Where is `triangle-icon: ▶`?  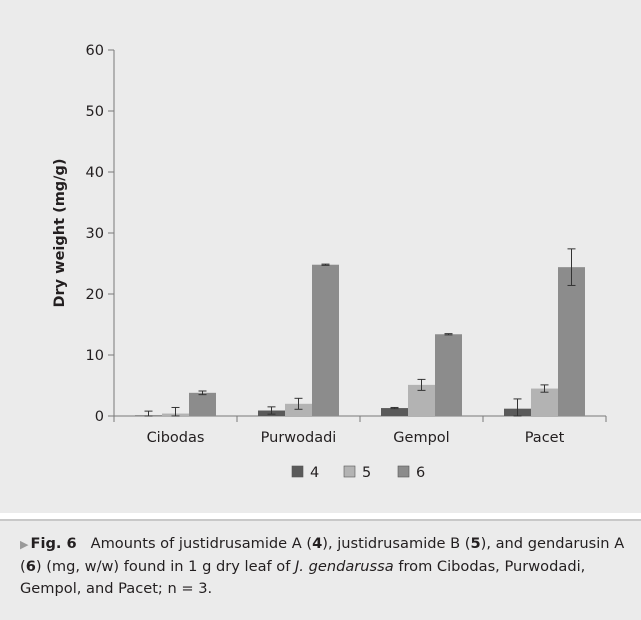
triangle-icon: ▶ is located at coordinates (24, 544).